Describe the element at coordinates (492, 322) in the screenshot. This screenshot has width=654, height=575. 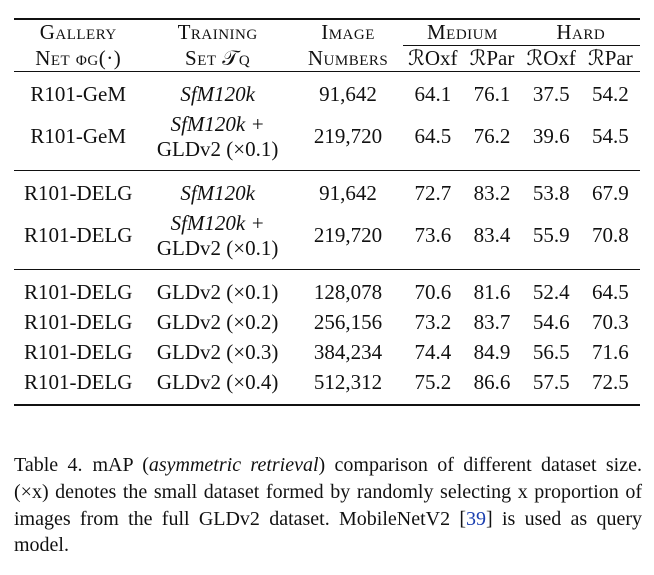
I see `cell-medium-rpar: 83.7` at that location.